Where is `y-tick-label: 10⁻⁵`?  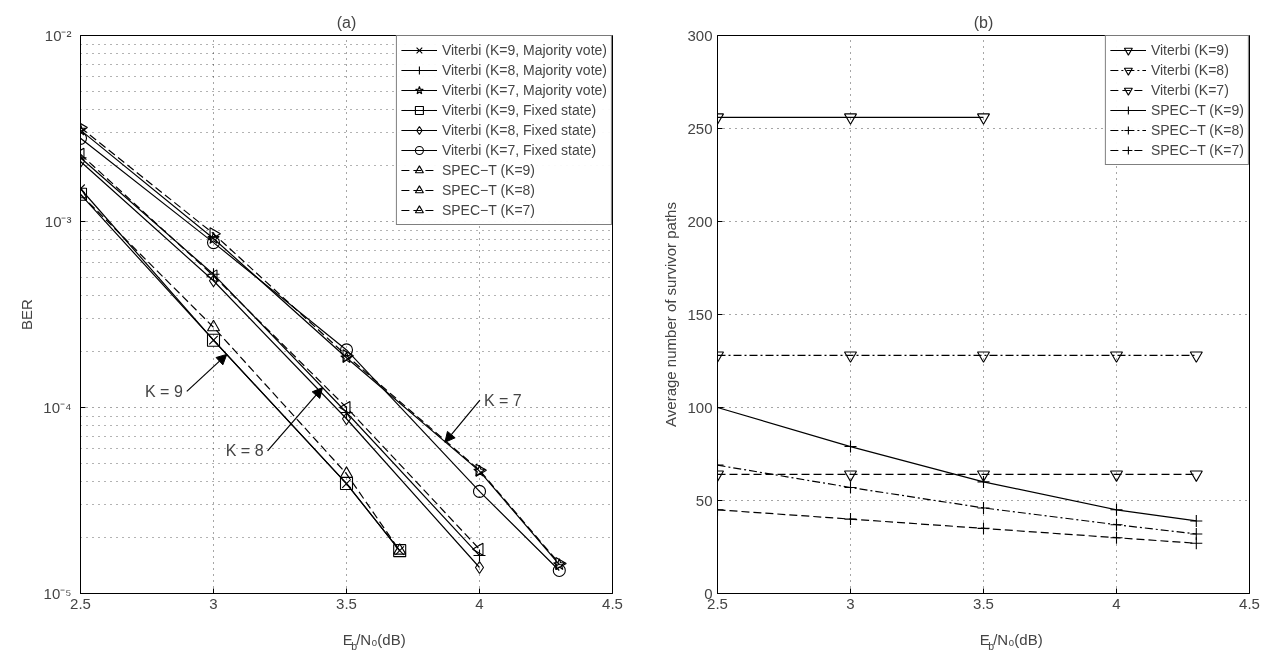 y-tick-label: 10⁻⁵ is located at coordinates (57, 593).